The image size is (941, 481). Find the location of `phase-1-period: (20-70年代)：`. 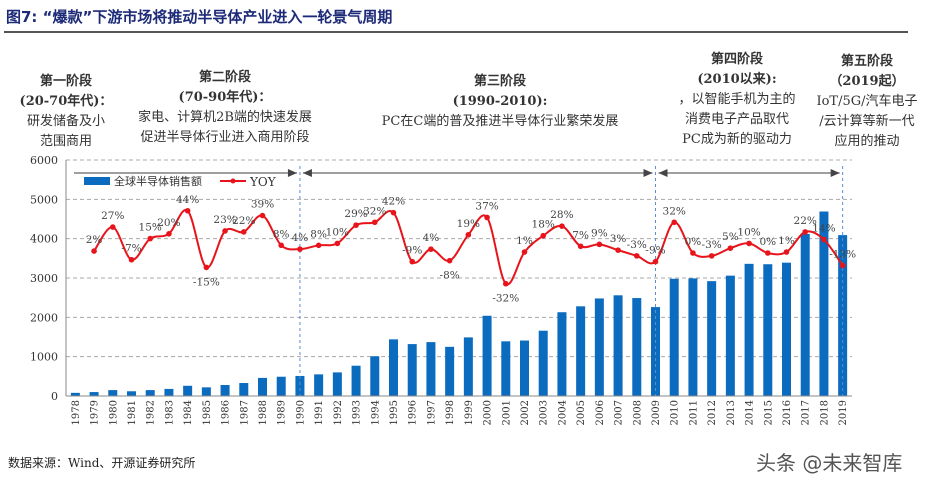

phase-1-period: (20-70年代)： is located at coordinates (66, 101).